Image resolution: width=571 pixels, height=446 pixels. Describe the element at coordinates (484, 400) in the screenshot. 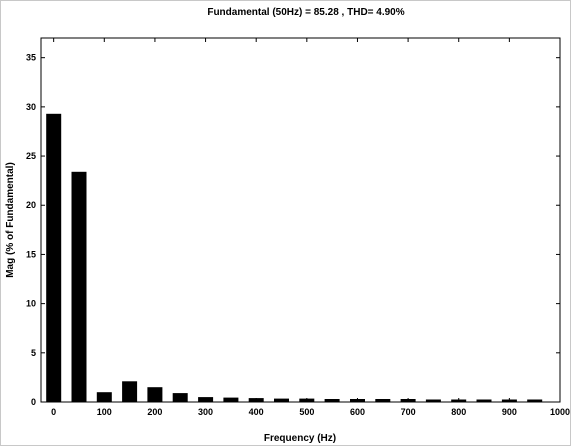

I see `bar-850hz` at that location.